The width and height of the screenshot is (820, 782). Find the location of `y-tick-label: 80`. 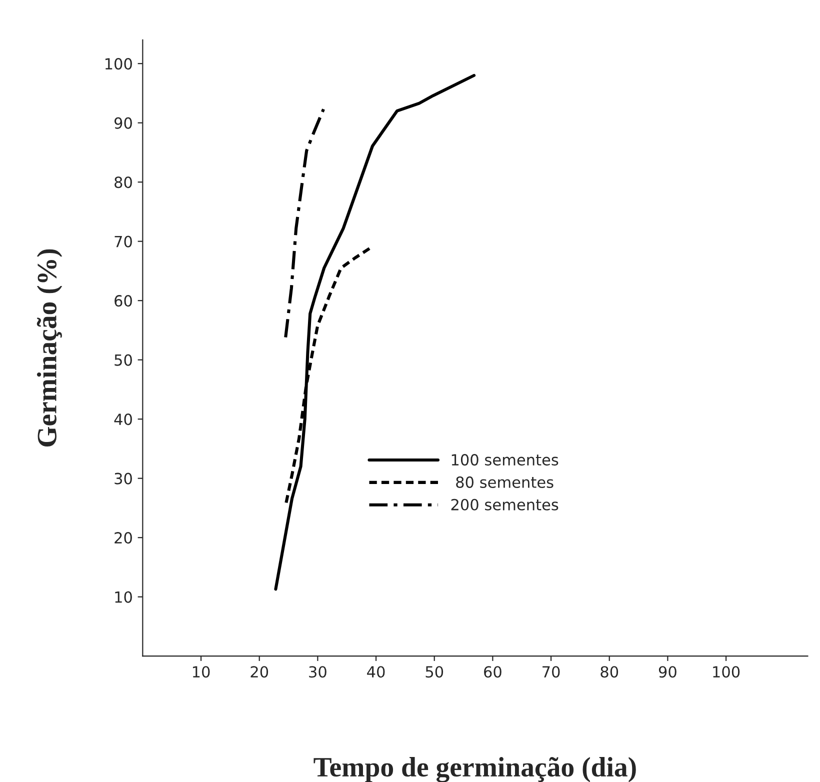

y-tick-label: 80 is located at coordinates (123, 182).